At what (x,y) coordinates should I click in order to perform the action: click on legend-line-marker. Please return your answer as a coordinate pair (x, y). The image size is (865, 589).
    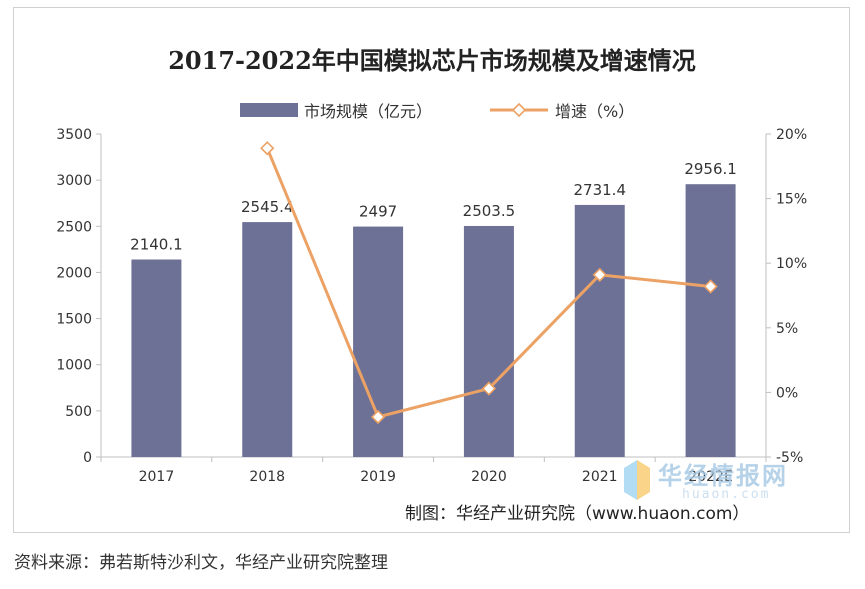
    Looking at the image, I should click on (519, 110).